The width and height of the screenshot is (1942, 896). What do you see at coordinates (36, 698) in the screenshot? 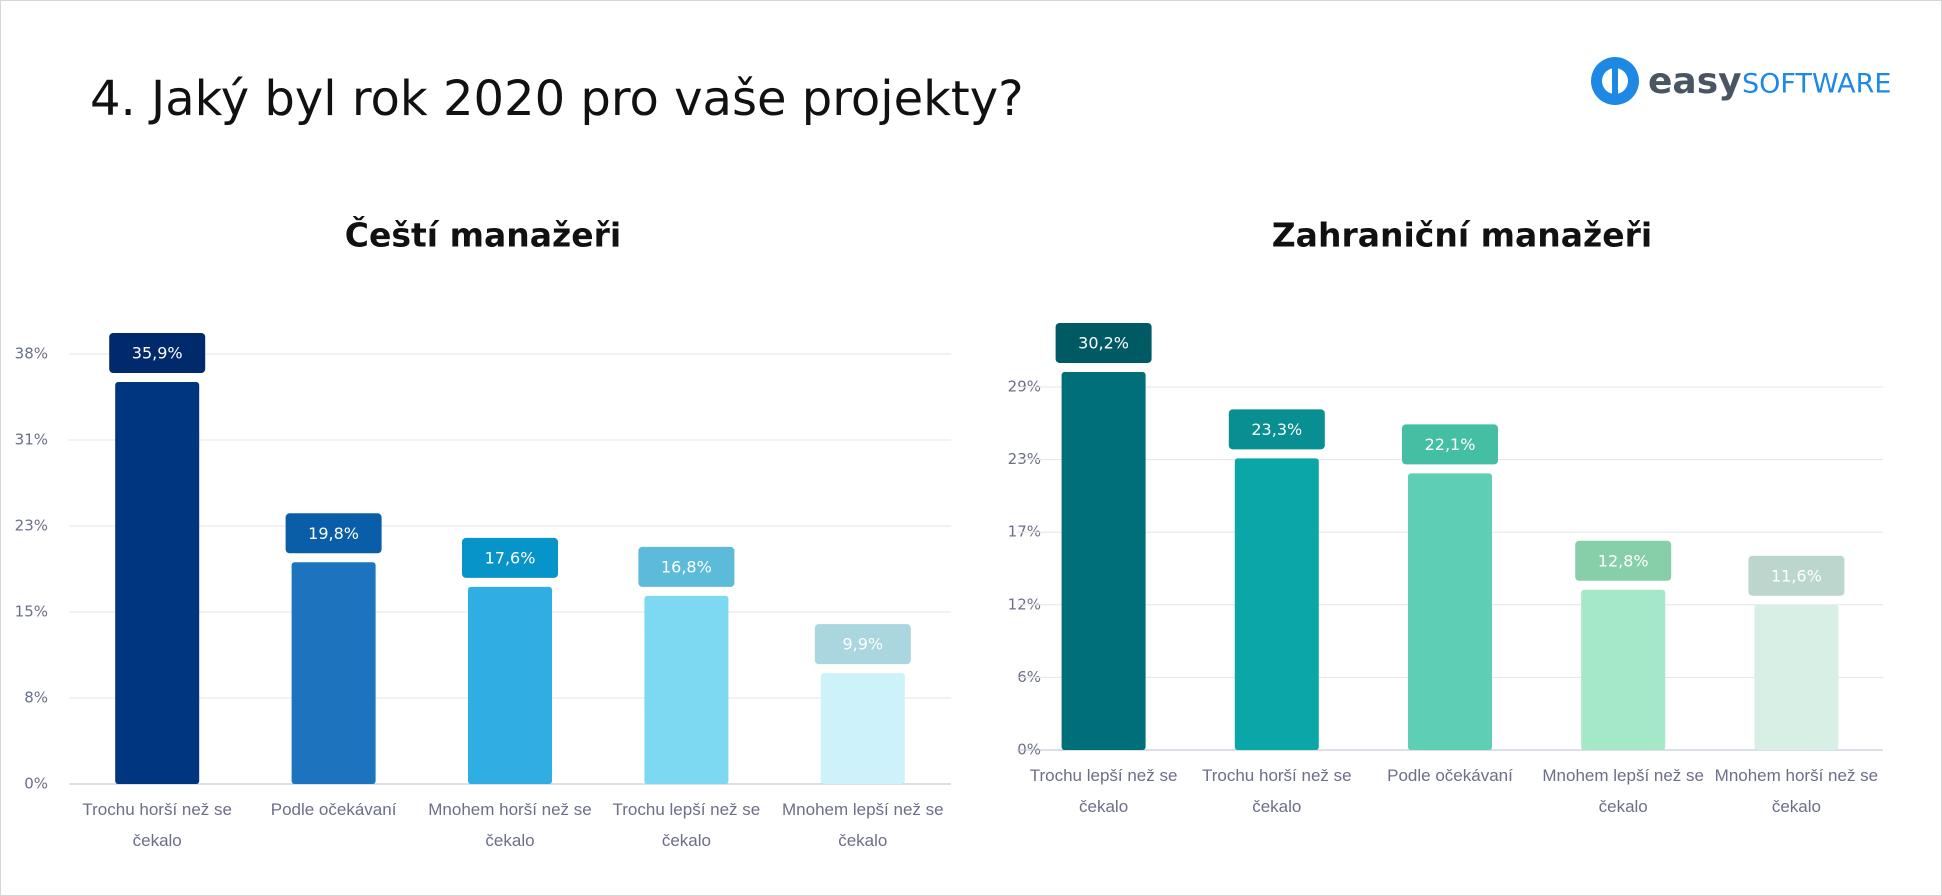
I see `y-tick-label: 8%` at bounding box center [36, 698].